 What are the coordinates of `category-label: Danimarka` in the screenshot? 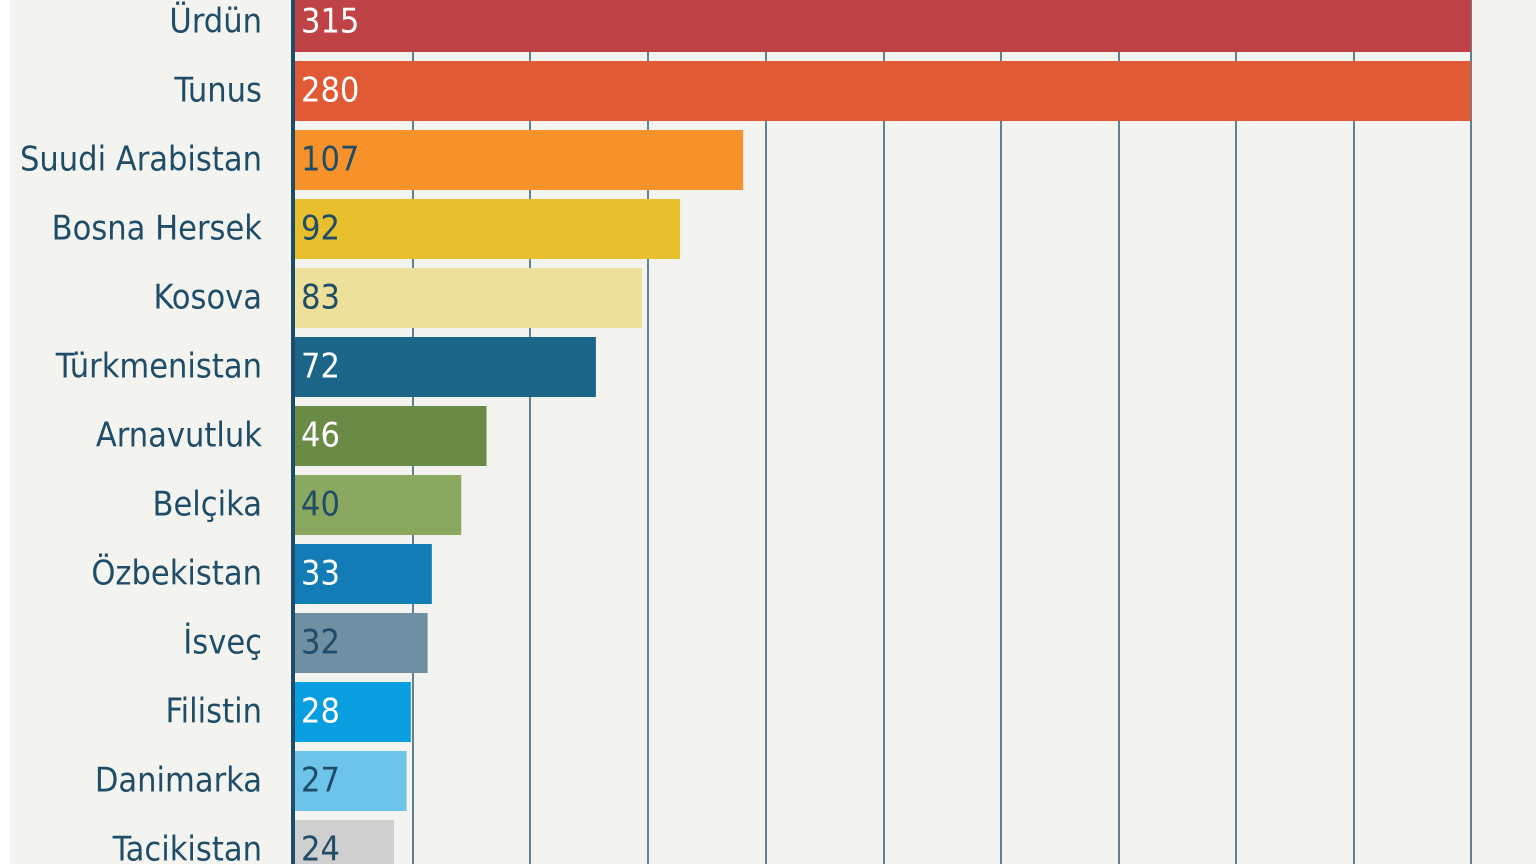 It's located at (178, 781).